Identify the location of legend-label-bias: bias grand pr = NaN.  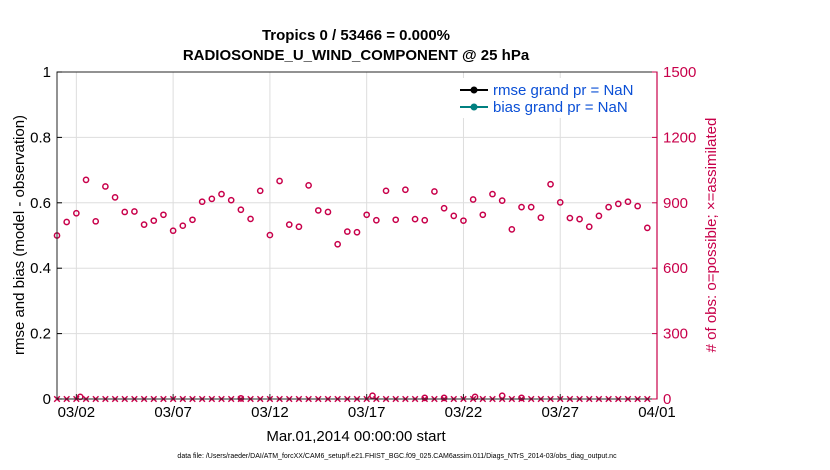
(560, 107).